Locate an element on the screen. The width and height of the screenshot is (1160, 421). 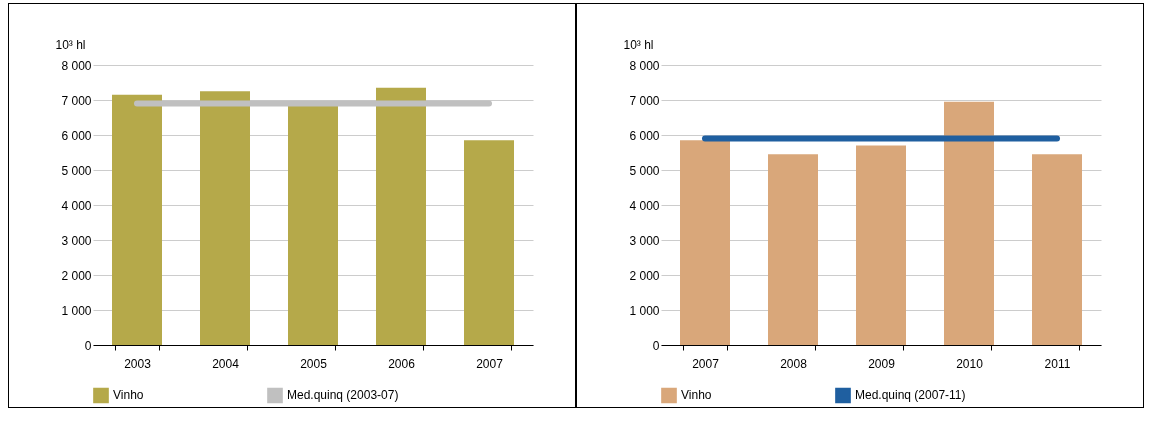
x-tick-label: 2005 is located at coordinates (314, 363).